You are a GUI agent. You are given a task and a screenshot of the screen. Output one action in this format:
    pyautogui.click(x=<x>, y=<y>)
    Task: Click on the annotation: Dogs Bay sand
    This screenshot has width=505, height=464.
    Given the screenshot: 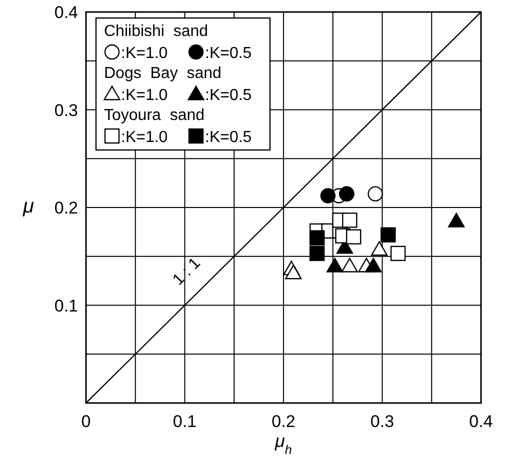 What is the action you would take?
    pyautogui.click(x=163, y=73)
    